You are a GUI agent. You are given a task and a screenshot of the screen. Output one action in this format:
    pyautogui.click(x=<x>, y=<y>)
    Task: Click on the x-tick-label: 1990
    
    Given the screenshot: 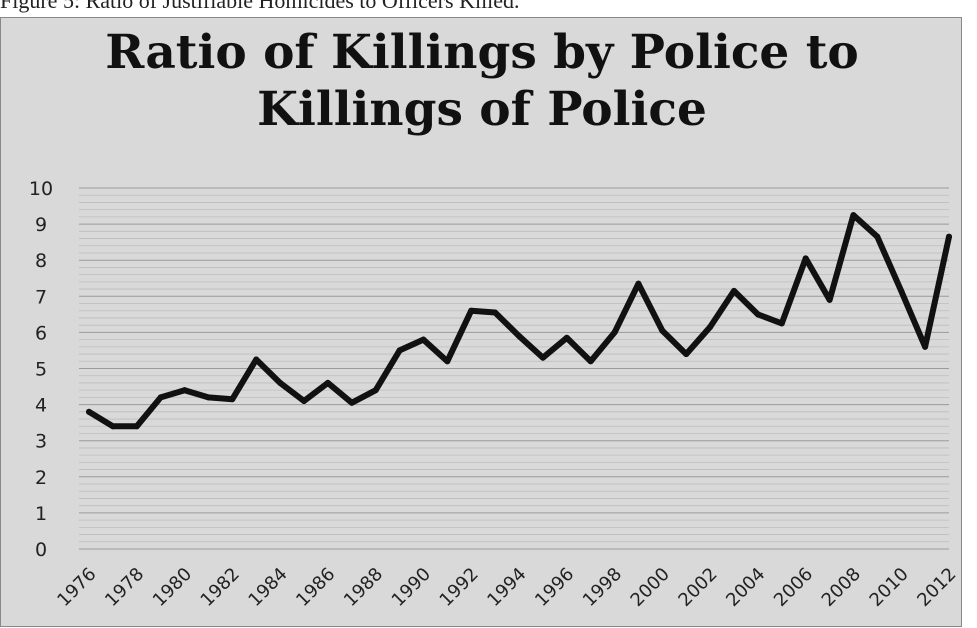 What is the action you would take?
    pyautogui.click(x=411, y=587)
    